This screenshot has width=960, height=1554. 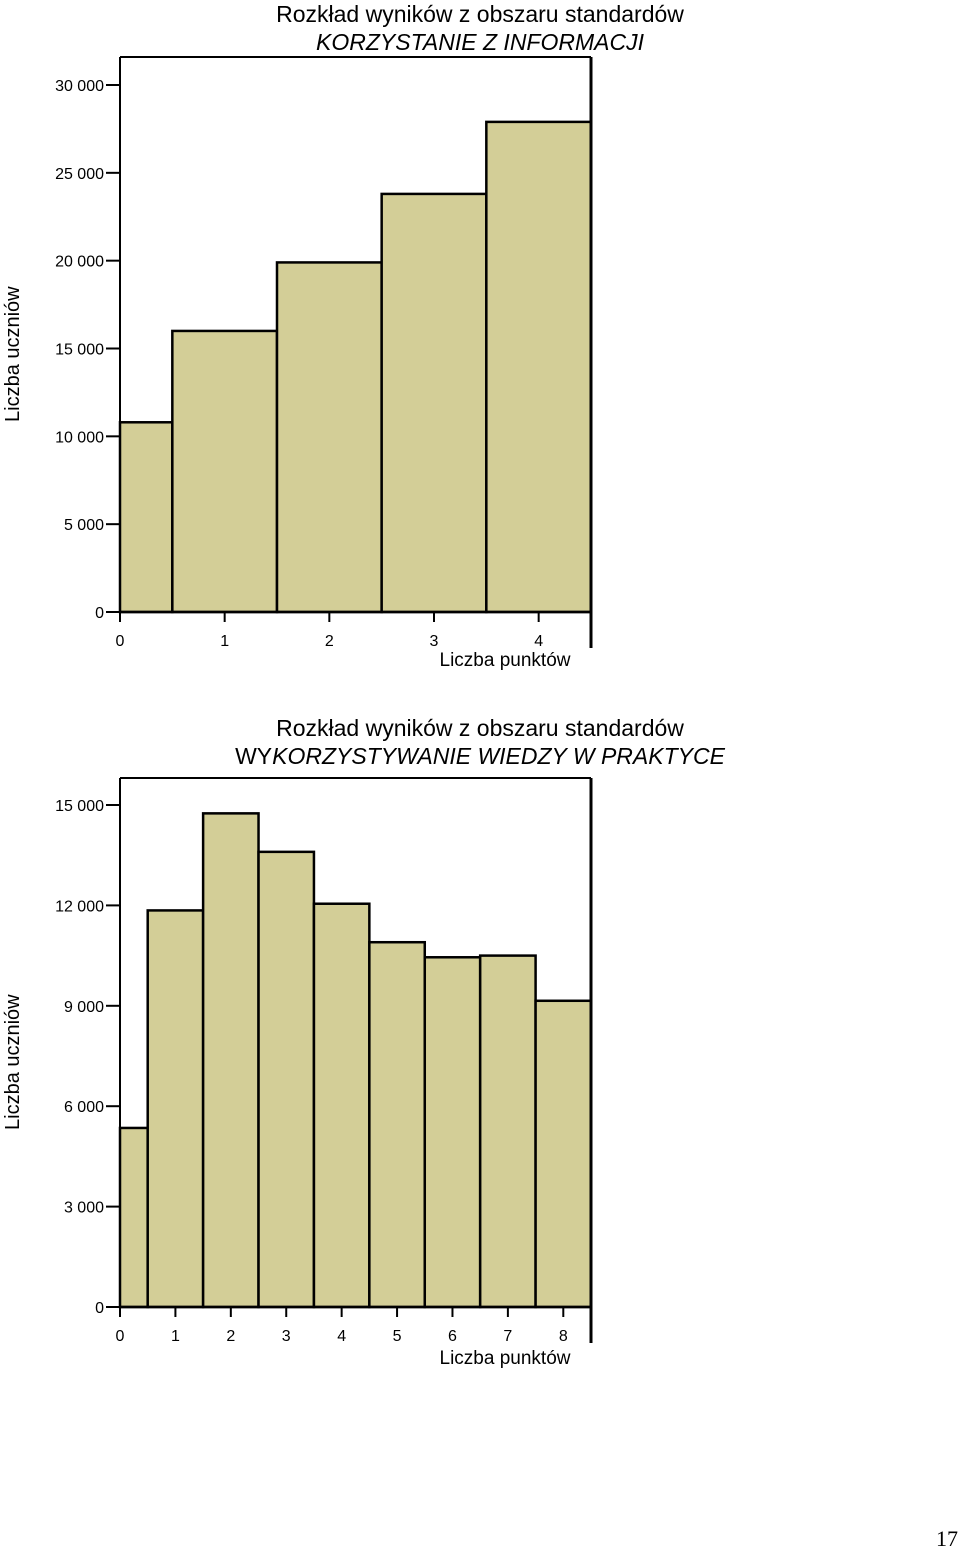 I want to click on x-tick-label: 7, so click(x=507, y=1336).